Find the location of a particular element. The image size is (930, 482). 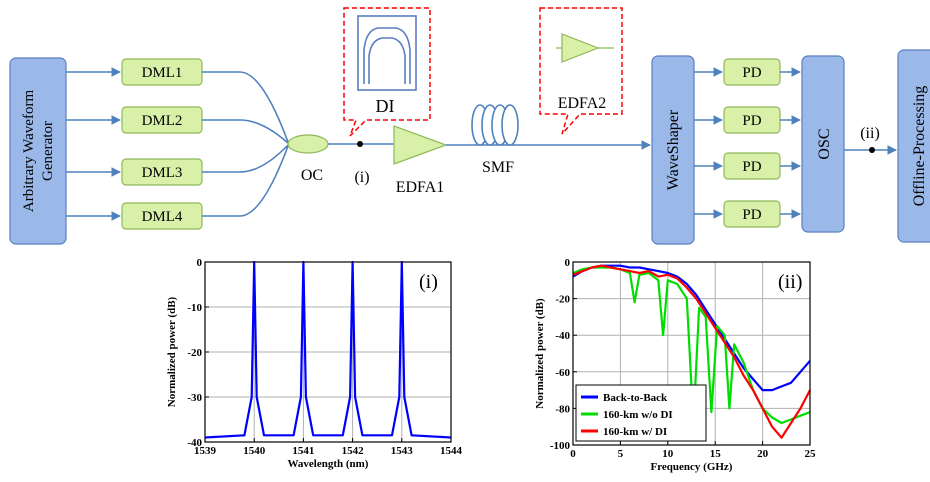

point-ii-dot is located at coordinates (872, 150).